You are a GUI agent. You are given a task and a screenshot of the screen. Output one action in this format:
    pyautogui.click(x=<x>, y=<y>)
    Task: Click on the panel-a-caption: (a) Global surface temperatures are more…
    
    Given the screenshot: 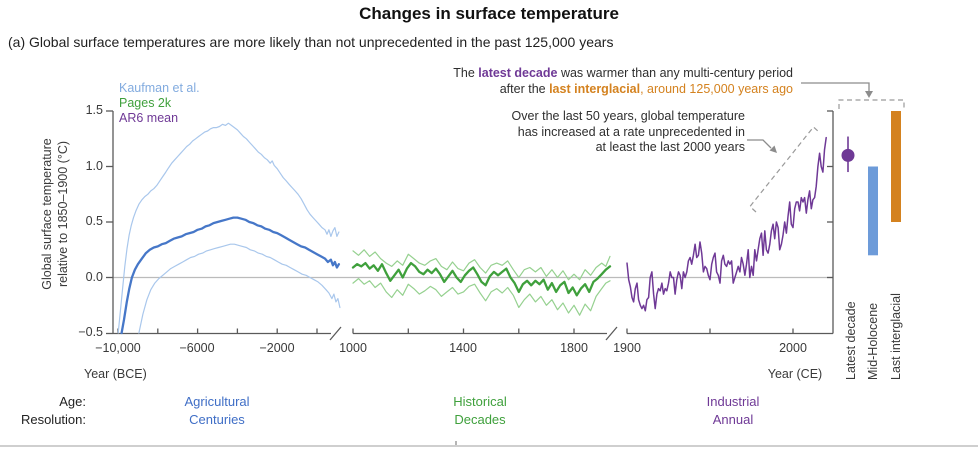 What is the action you would take?
    pyautogui.click(x=311, y=42)
    